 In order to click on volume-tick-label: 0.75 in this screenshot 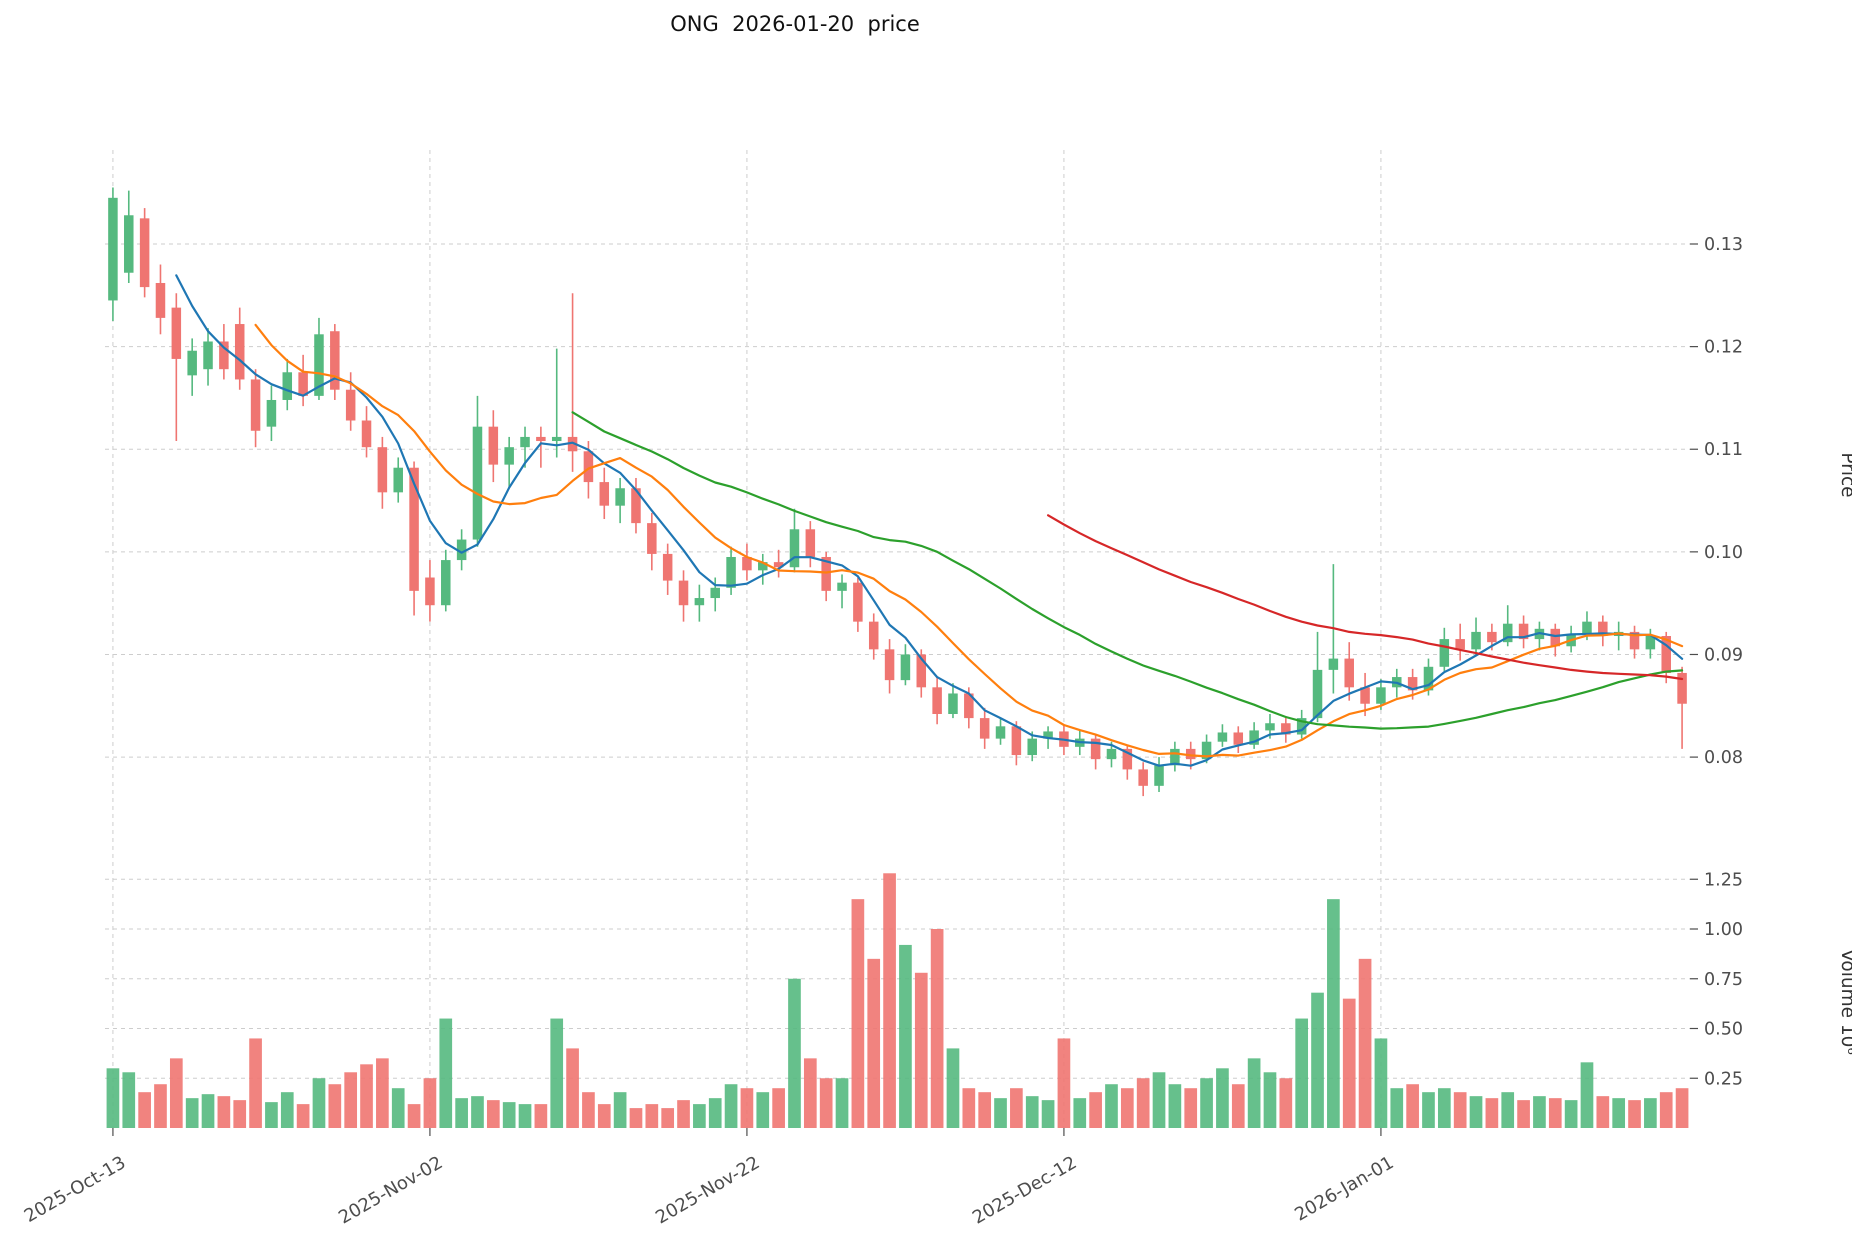, I will do `click(1723, 980)`.